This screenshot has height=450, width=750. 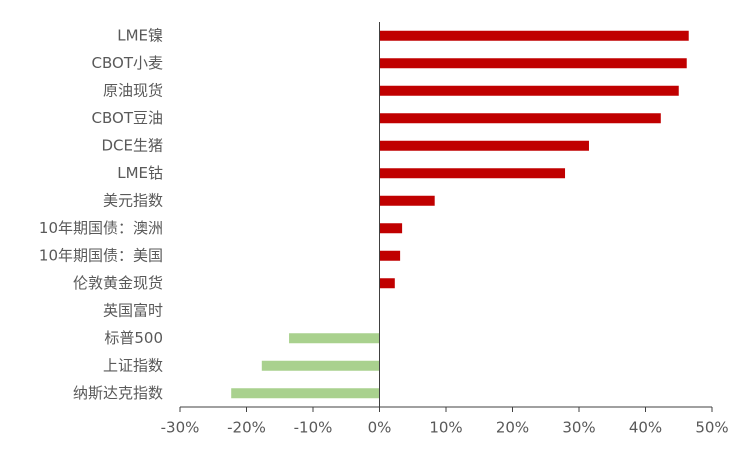 I want to click on x-tick-label: -20%, so click(x=246, y=428).